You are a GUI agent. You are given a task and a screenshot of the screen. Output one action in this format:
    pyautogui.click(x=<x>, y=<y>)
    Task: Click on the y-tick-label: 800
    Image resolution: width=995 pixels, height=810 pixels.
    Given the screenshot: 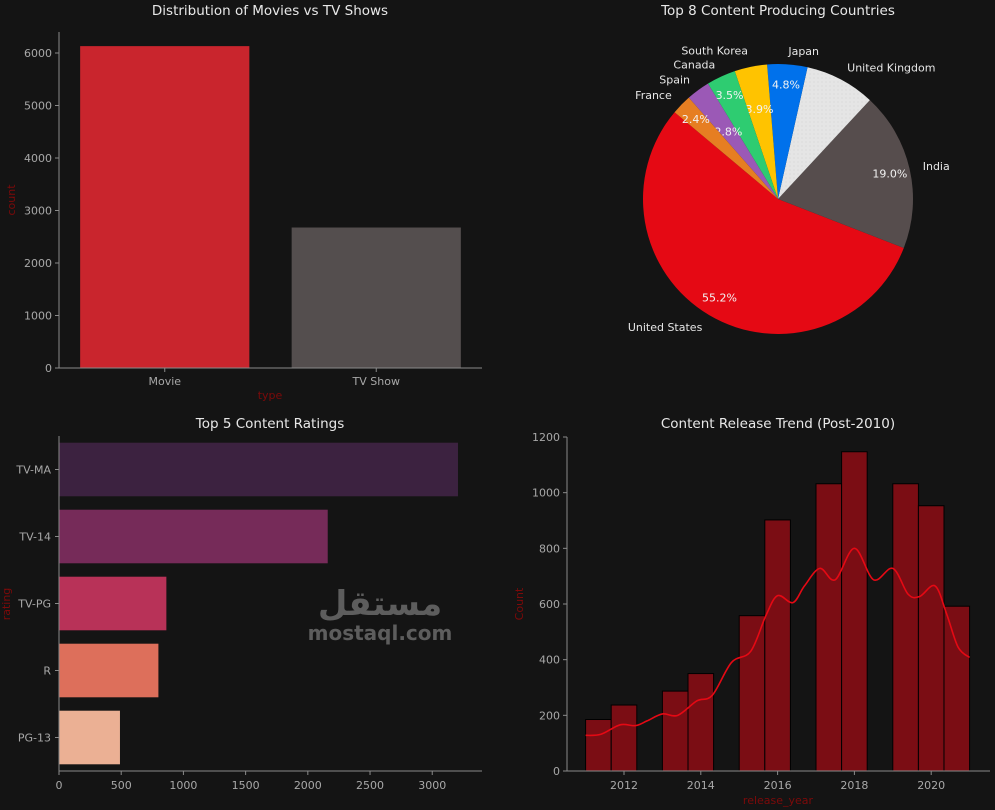 What is the action you would take?
    pyautogui.click(x=549, y=548)
    